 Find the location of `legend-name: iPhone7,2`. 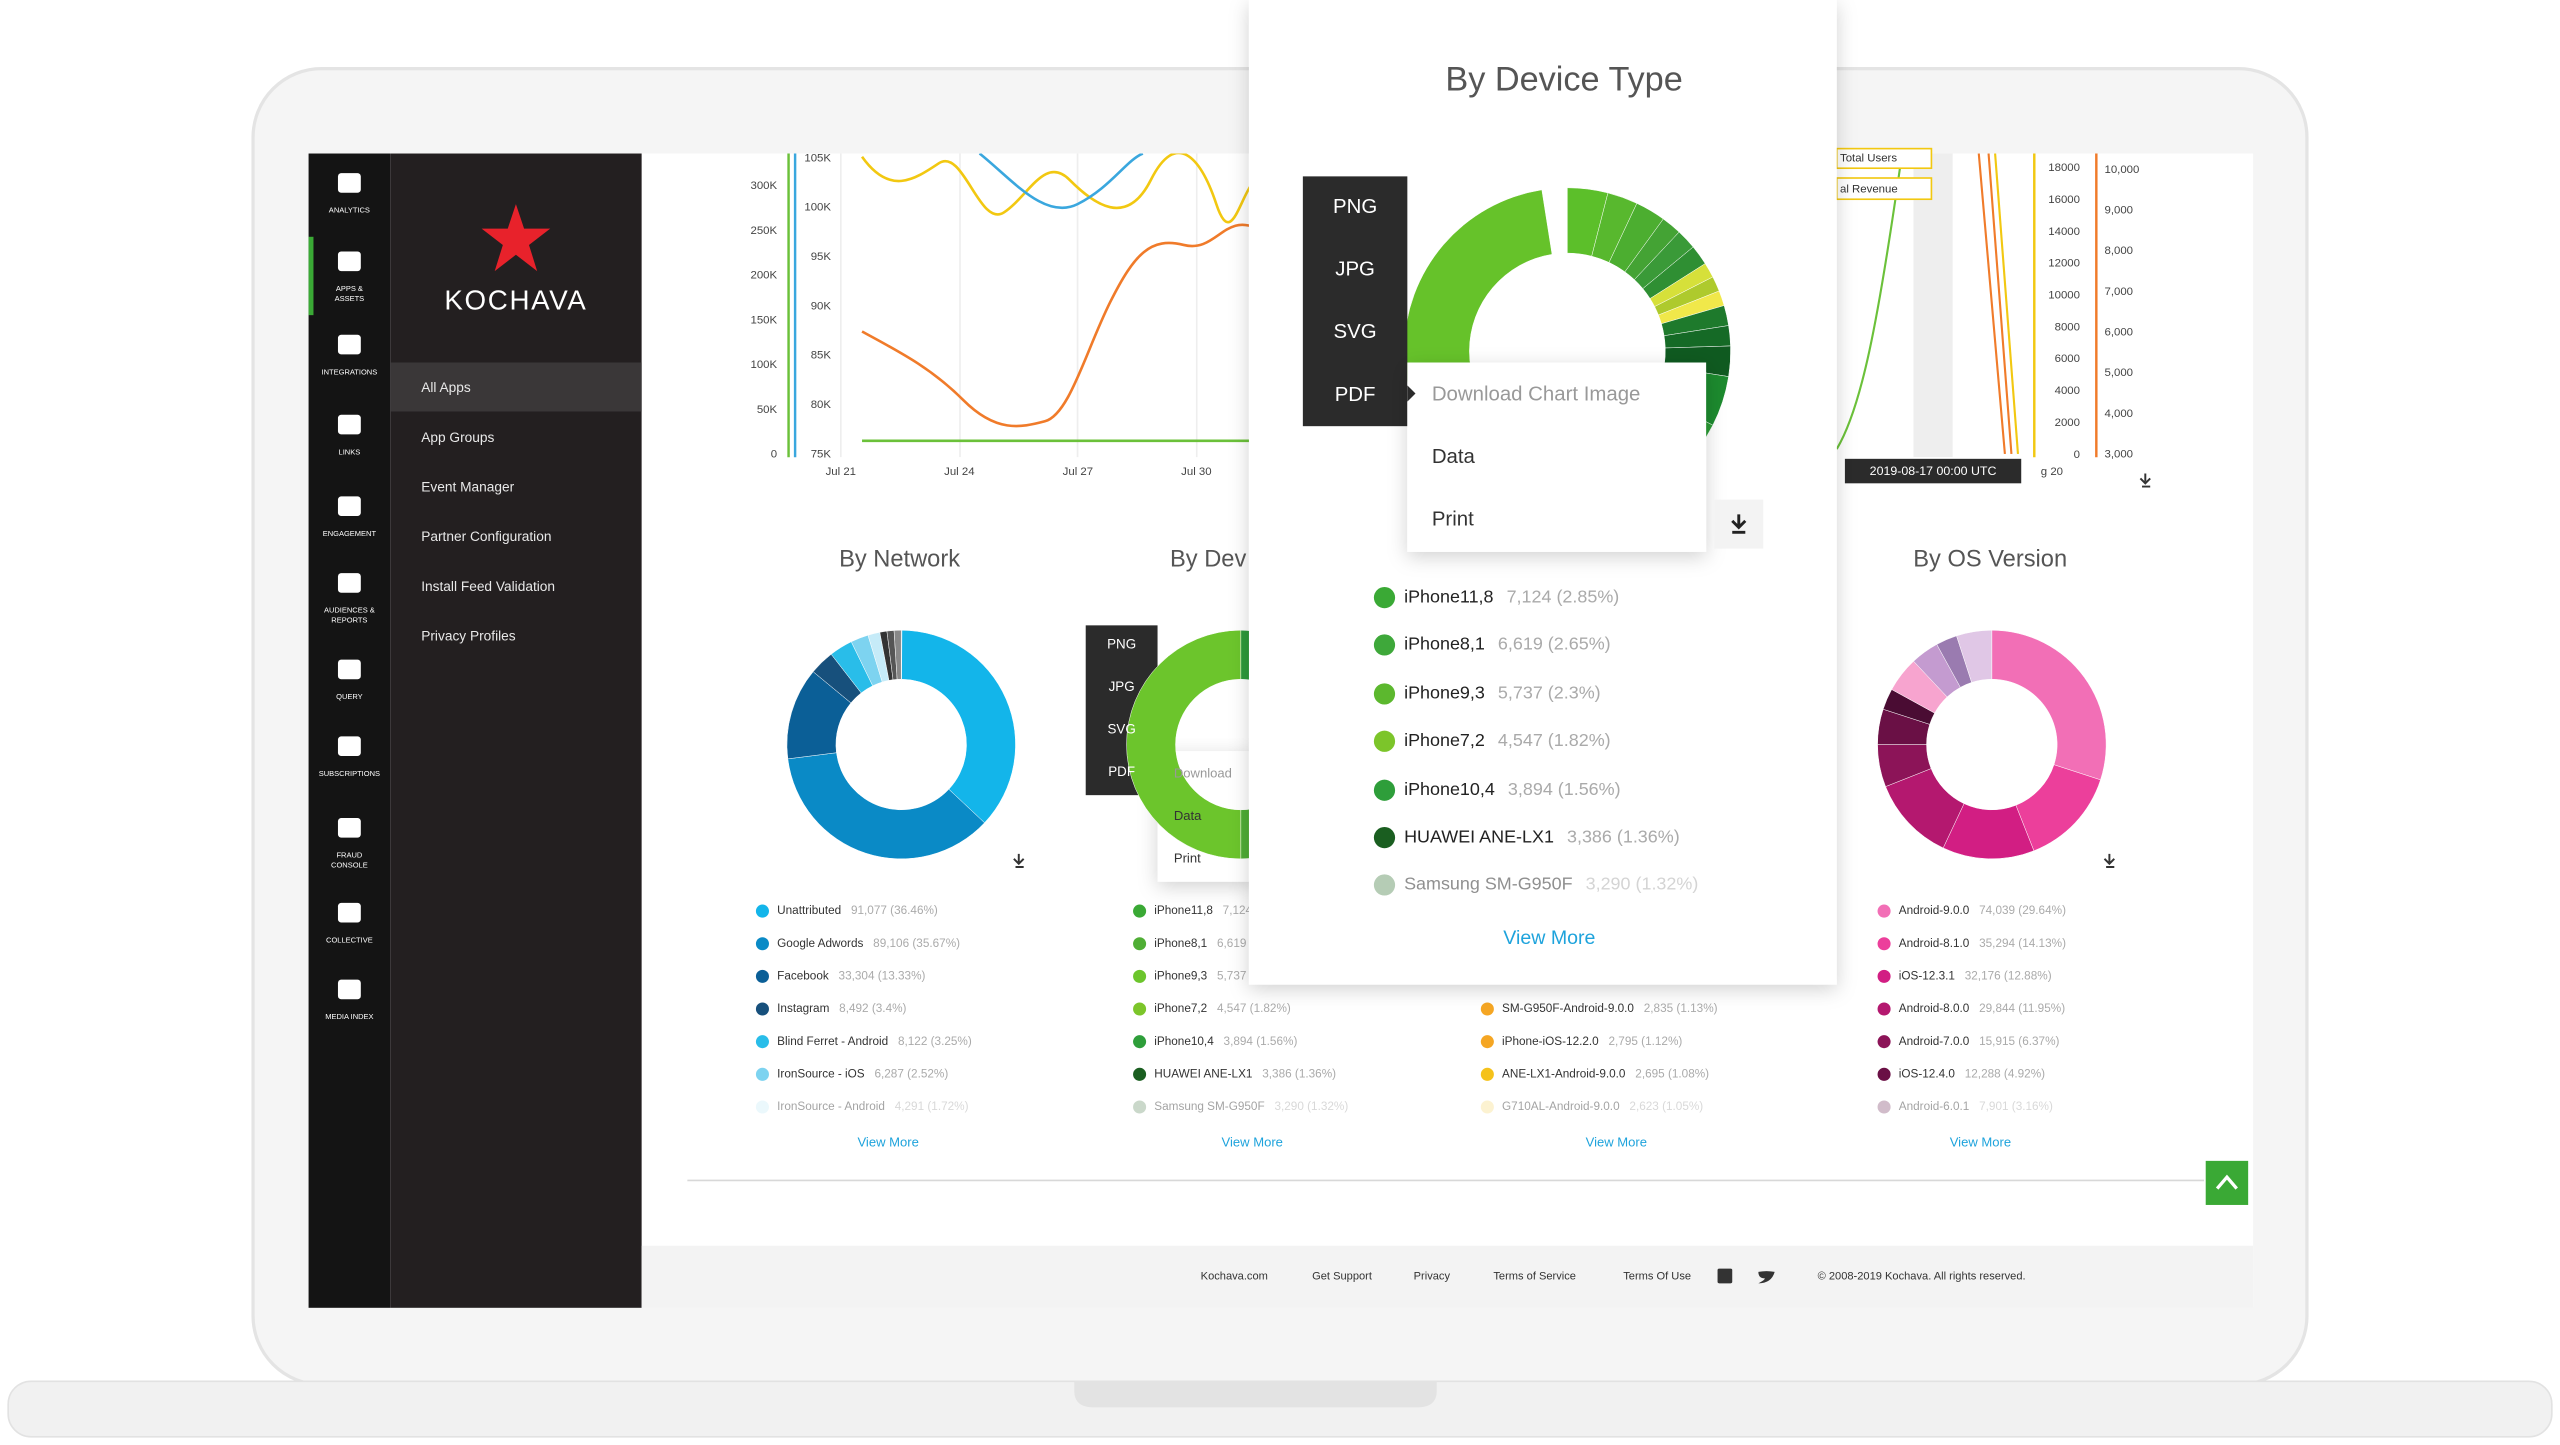

legend-name: iPhone7,2 is located at coordinates (1180, 1008).